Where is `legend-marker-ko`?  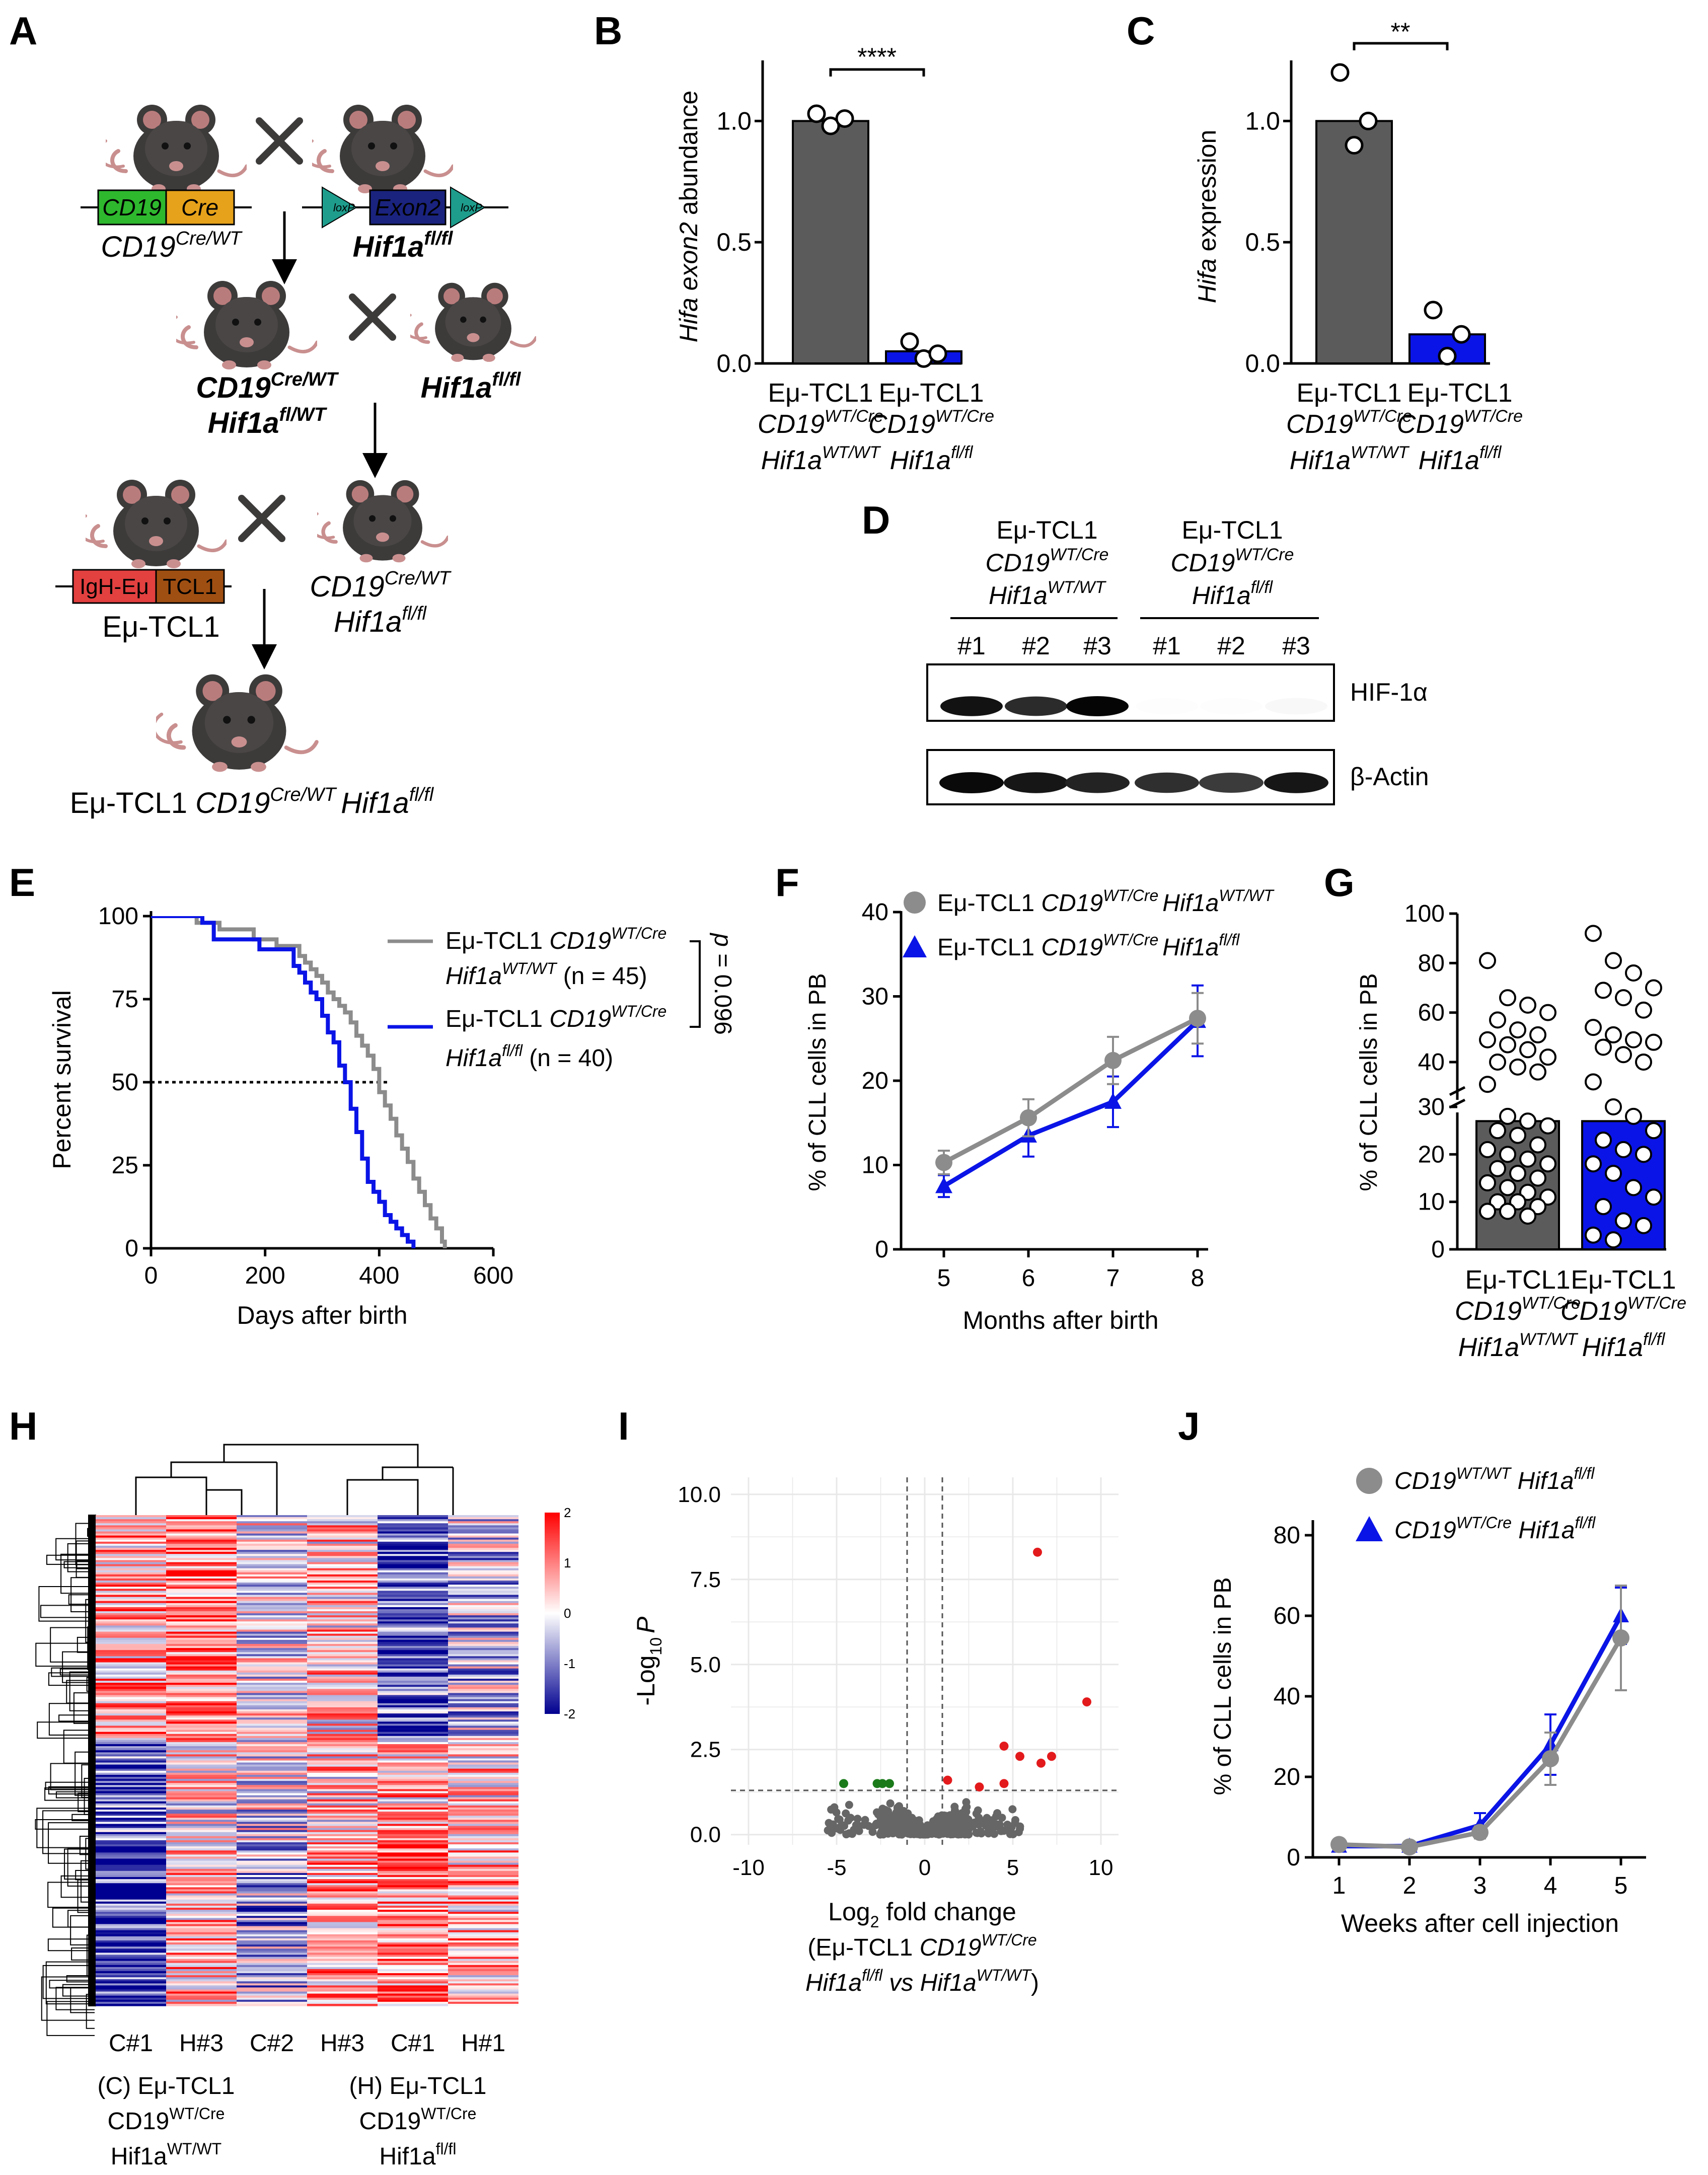 legend-marker-ko is located at coordinates (915, 946).